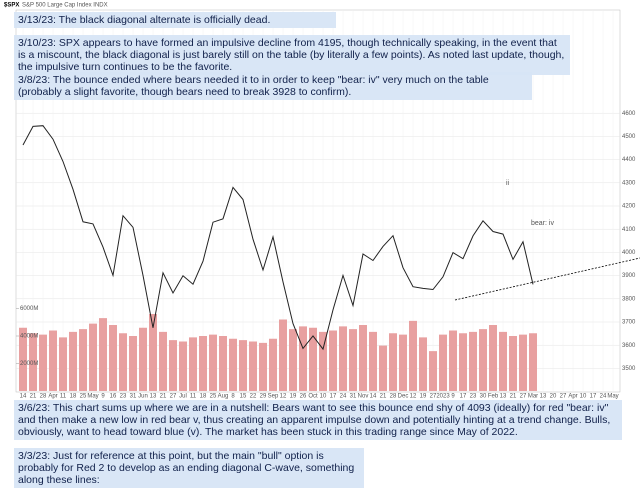 This screenshot has height=488, width=640. Describe the element at coordinates (273, 397) in the screenshot. I see `x-tick-label: Sep` at that location.